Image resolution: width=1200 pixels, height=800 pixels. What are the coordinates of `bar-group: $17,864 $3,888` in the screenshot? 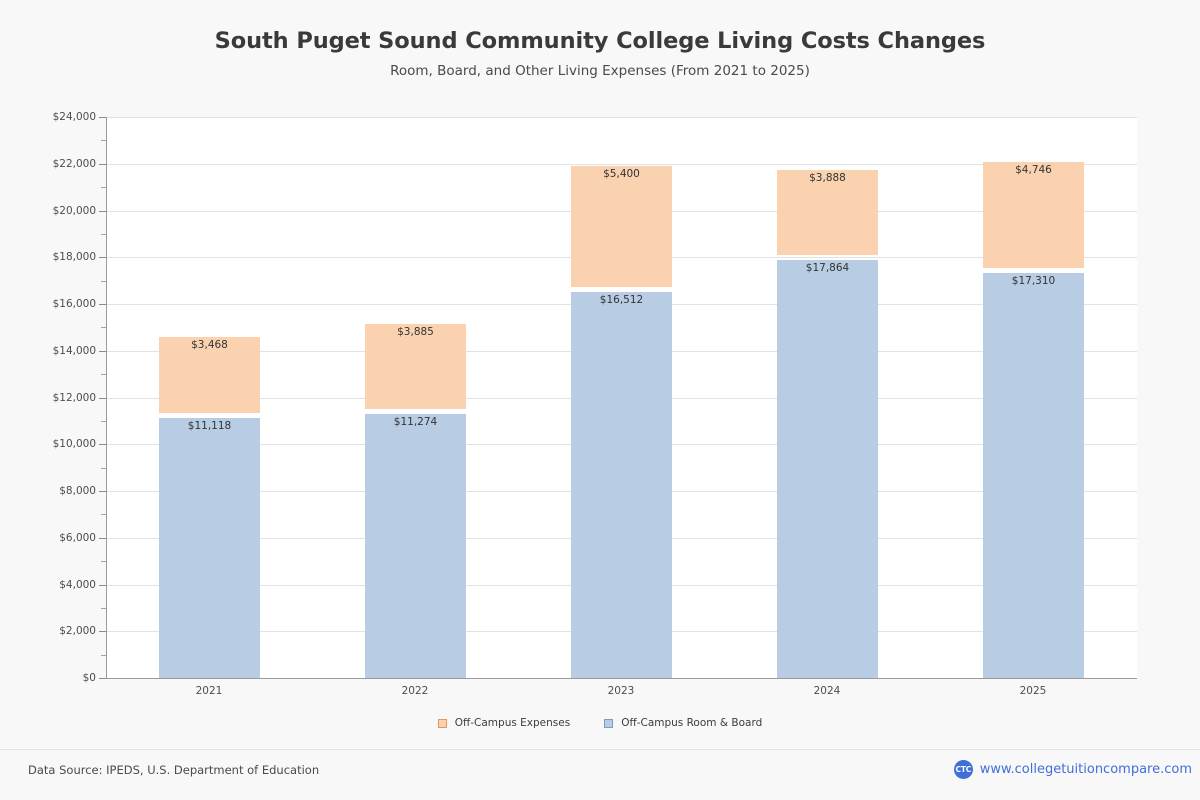 It's located at (827, 397).